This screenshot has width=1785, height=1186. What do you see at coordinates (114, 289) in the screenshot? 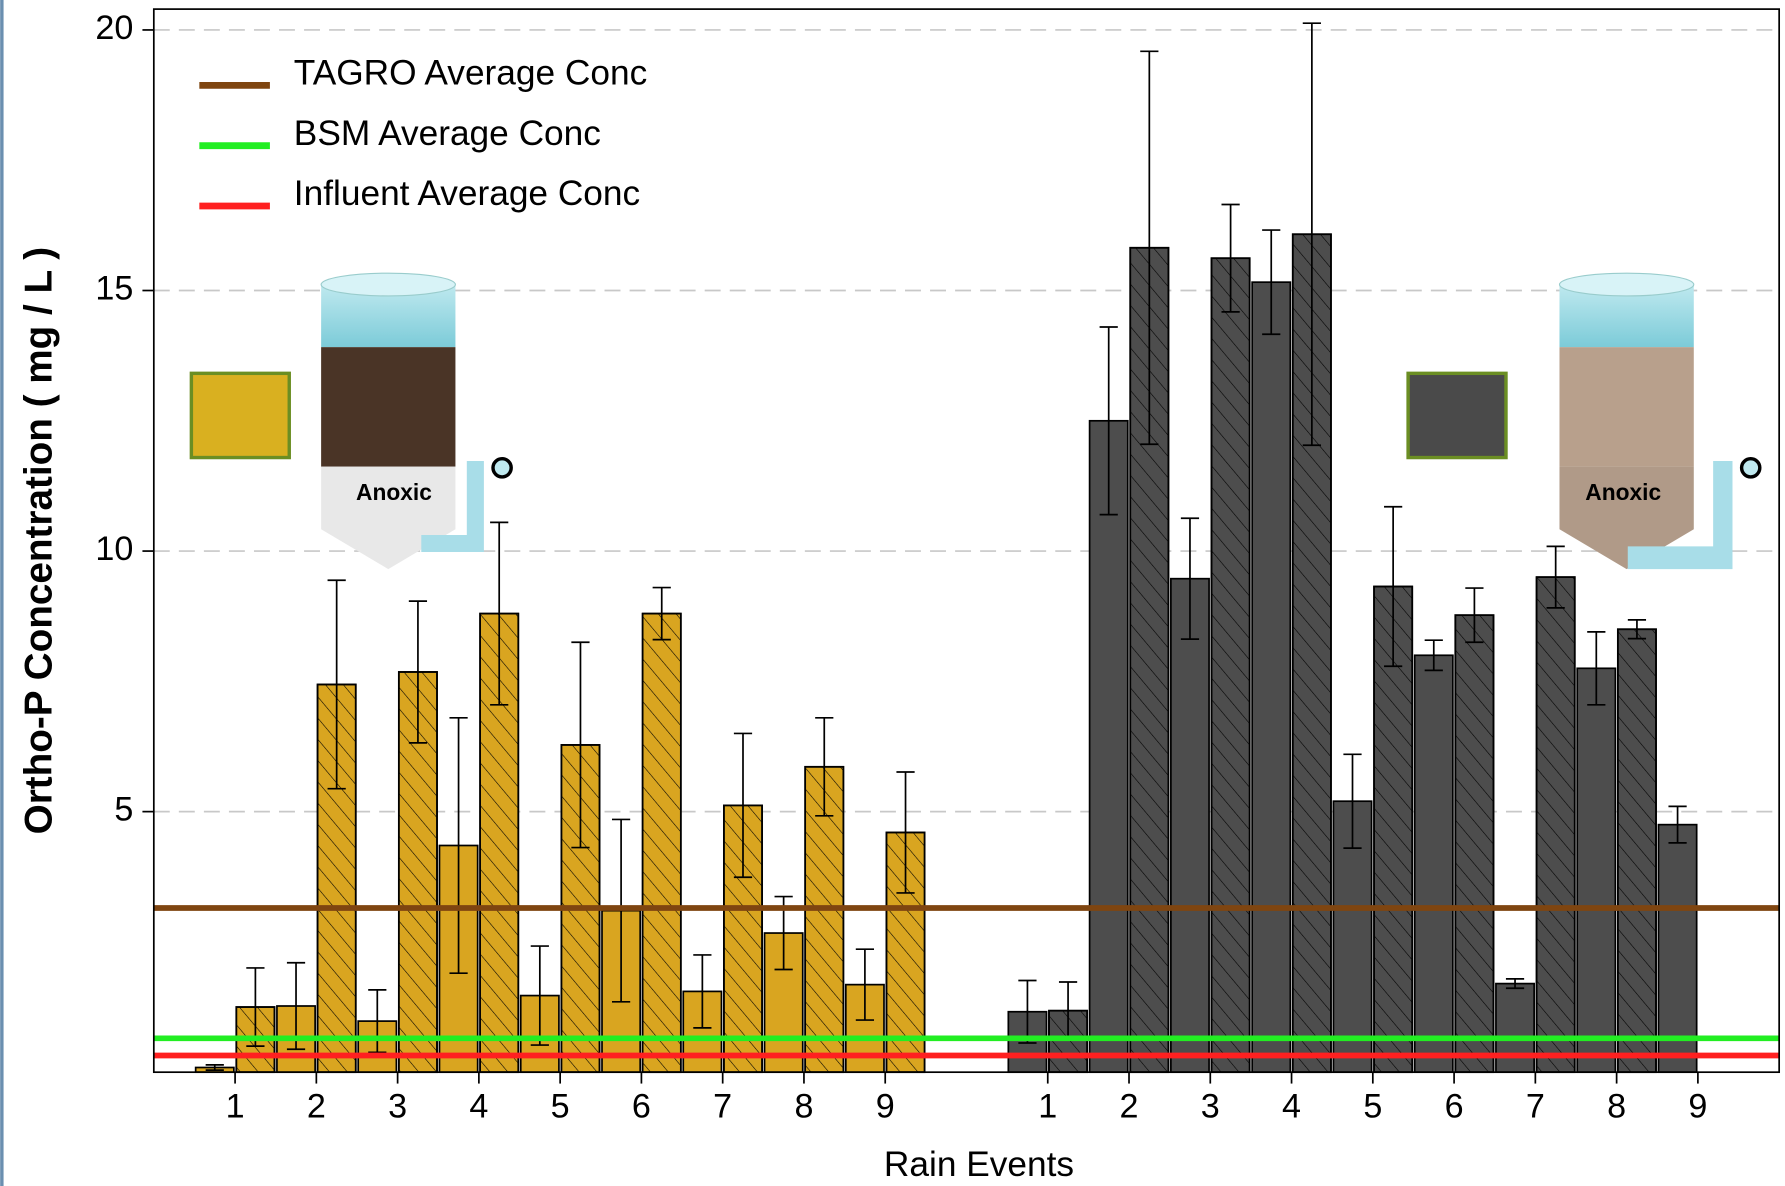
I see `y-tick-label: 15` at bounding box center [114, 289].